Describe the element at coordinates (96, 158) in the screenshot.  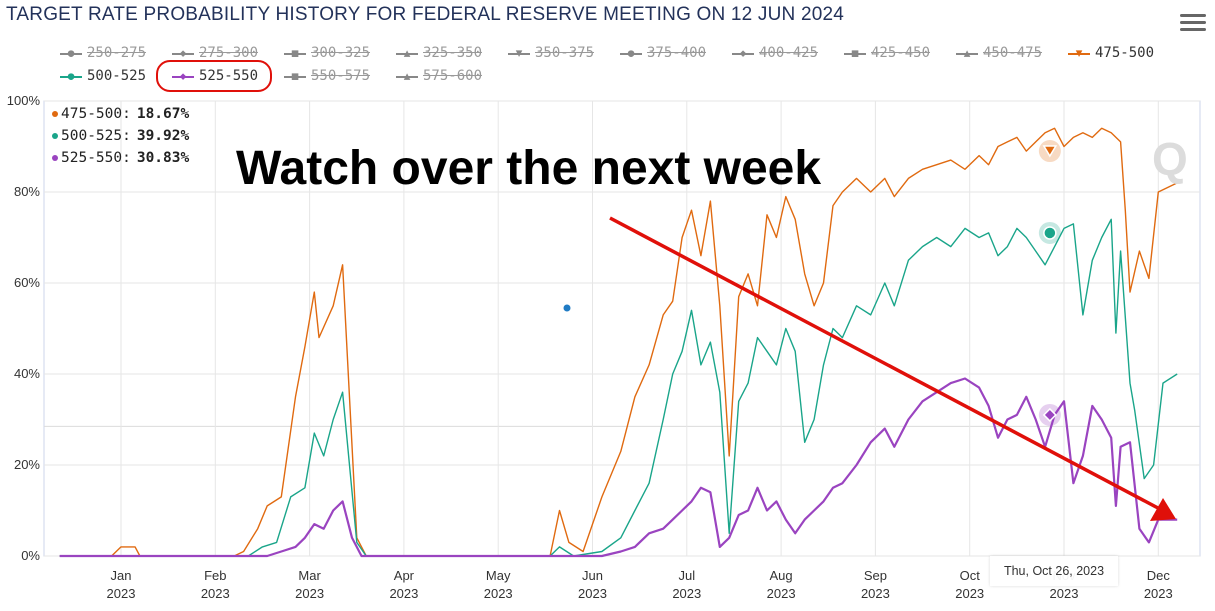
I see `tooltip-label: 525-550:` at that location.